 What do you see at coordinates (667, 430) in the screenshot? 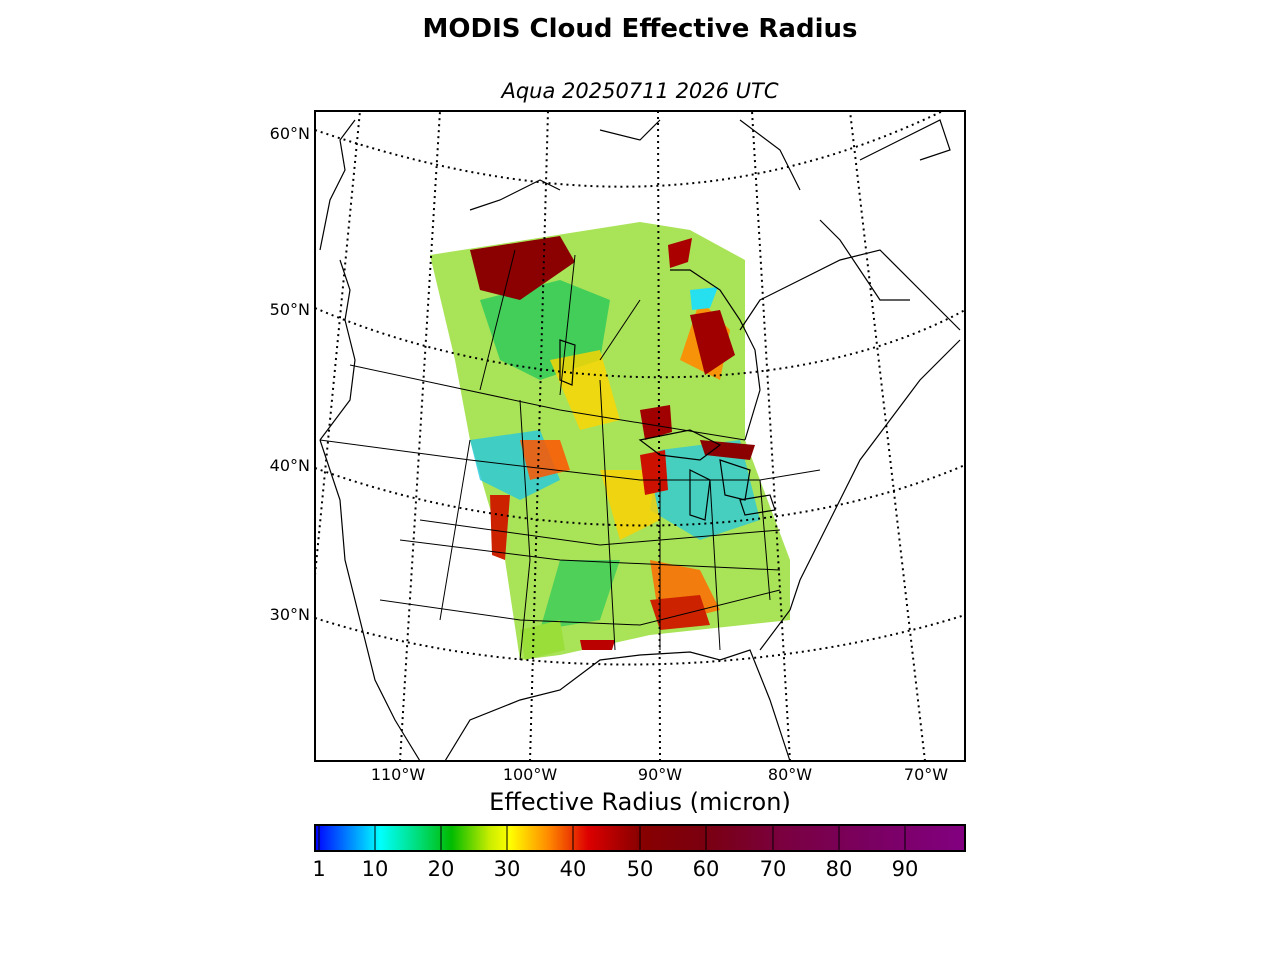
I see `lakes` at bounding box center [667, 430].